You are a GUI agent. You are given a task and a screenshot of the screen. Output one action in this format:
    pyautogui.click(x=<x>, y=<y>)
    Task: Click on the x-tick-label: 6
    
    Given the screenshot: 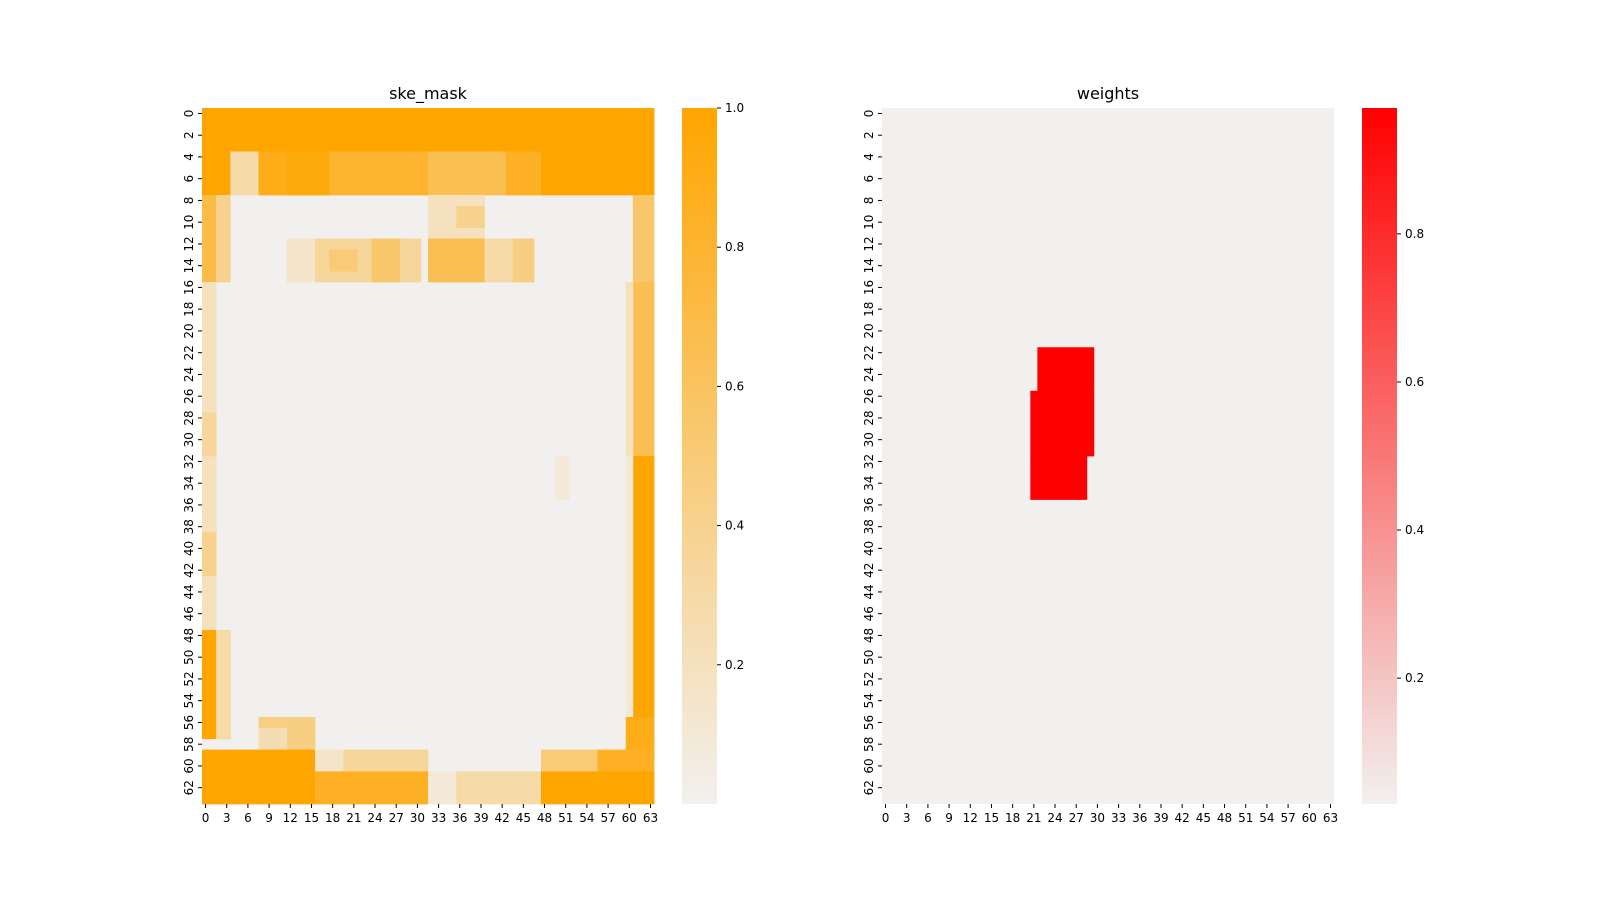 What is the action you would take?
    pyautogui.click(x=928, y=818)
    